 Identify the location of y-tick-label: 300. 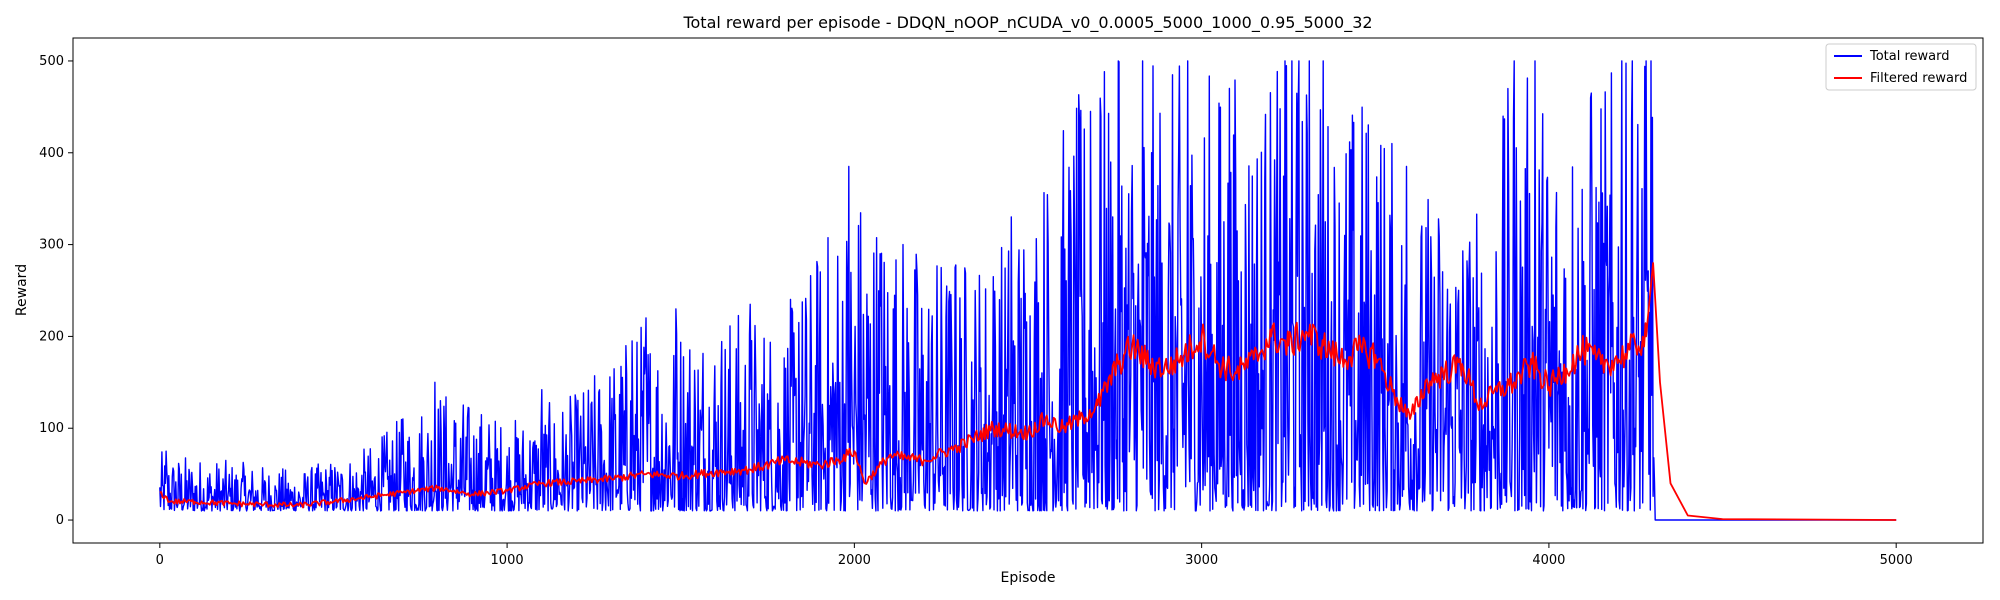
(51, 245).